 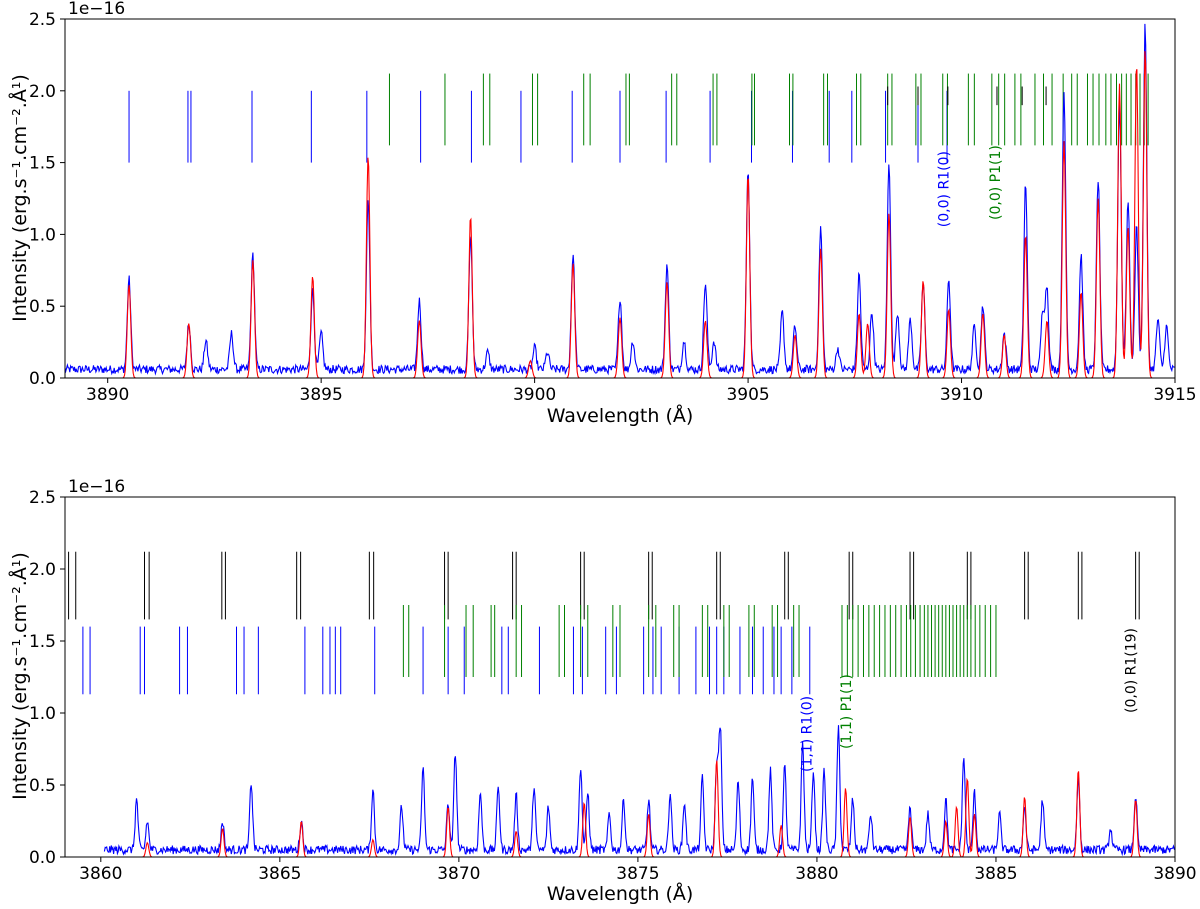 What do you see at coordinates (321, 395) in the screenshot?
I see `x-tick-label: 3895` at bounding box center [321, 395].